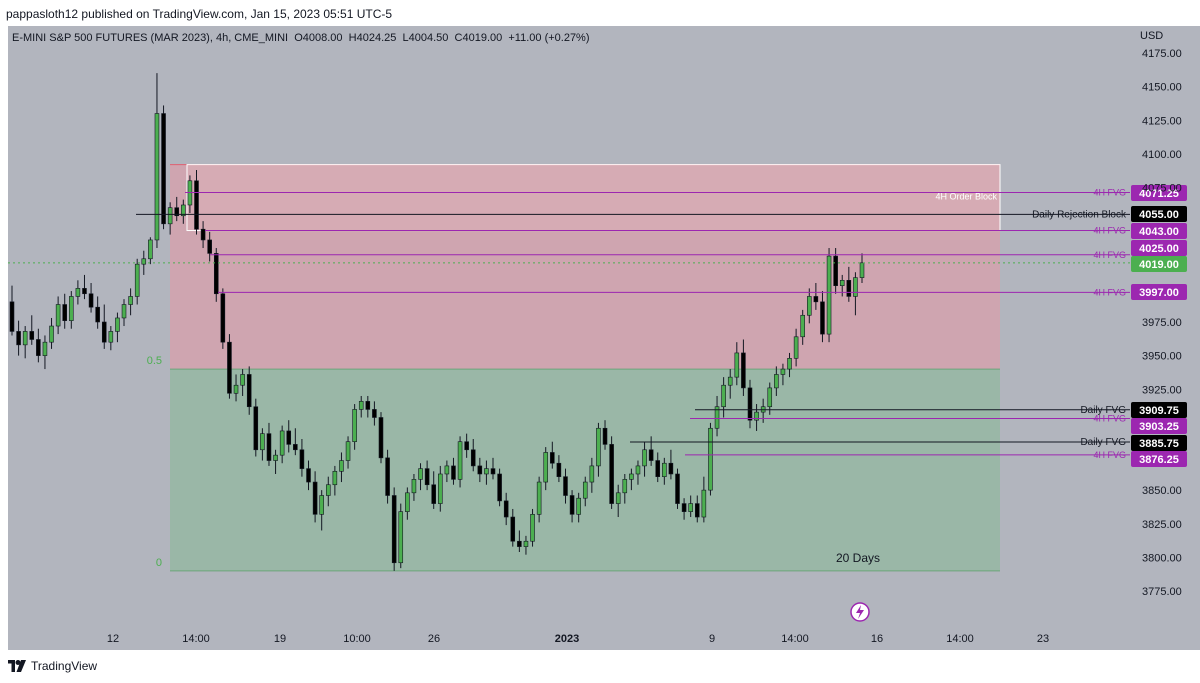 This screenshot has height=683, width=1200. What do you see at coordinates (1167, 338) in the screenshot?
I see `price-axis` at bounding box center [1167, 338].